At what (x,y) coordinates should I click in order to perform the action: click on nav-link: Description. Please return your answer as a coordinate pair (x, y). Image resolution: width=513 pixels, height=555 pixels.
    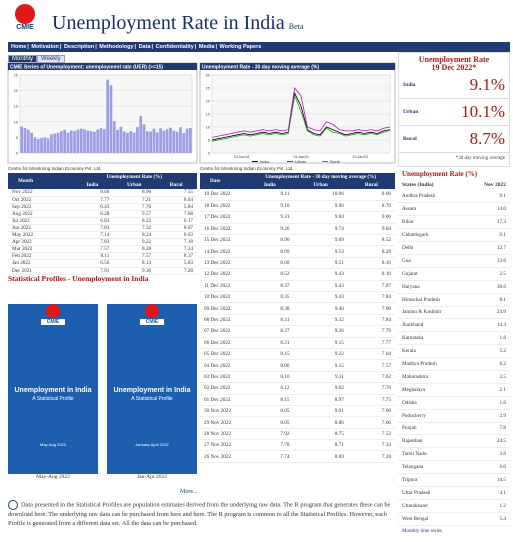
    Looking at the image, I should click on (79, 47).